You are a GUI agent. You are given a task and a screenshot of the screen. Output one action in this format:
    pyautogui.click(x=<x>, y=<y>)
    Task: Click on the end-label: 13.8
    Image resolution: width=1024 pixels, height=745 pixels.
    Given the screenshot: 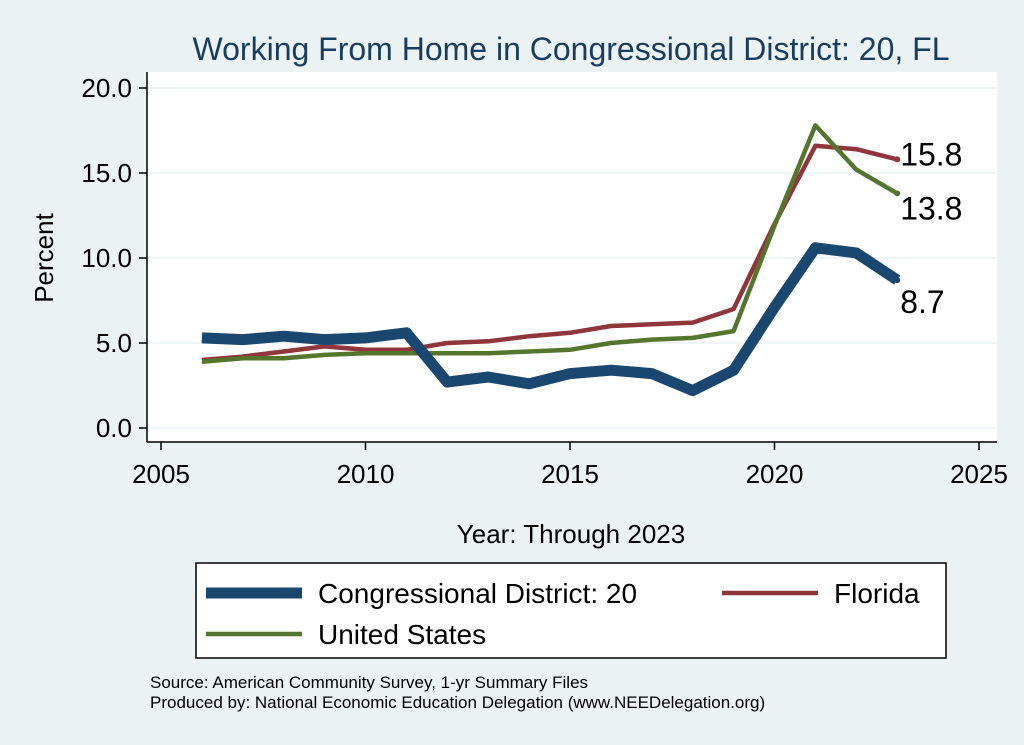 What is the action you would take?
    pyautogui.click(x=931, y=208)
    